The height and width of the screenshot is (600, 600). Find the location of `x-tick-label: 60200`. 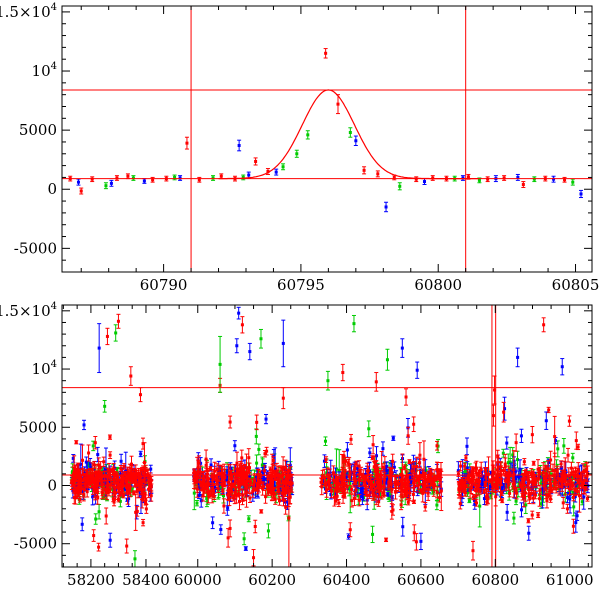

x-tick-label: 60200 is located at coordinates (272, 580).